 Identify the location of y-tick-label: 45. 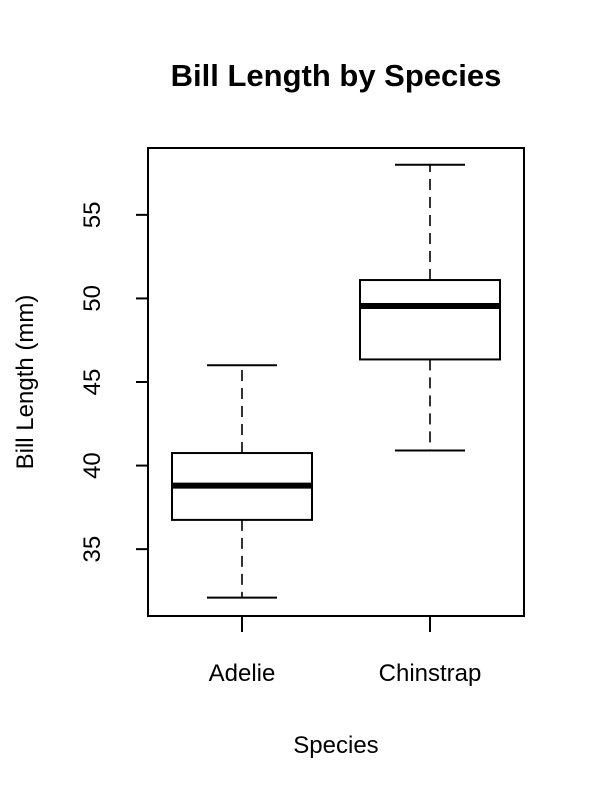
(92, 382).